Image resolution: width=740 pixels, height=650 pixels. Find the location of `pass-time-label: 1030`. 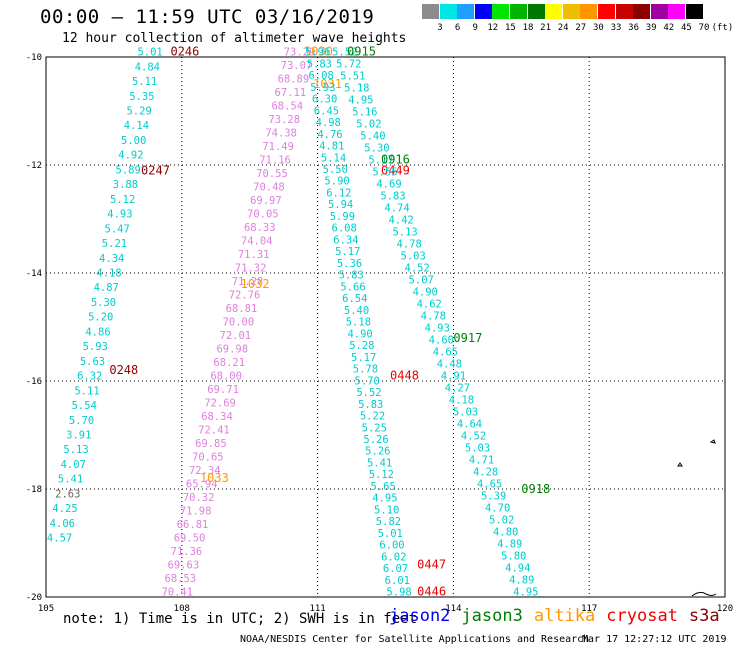

pass-time-label: 1030 is located at coordinates (318, 52).